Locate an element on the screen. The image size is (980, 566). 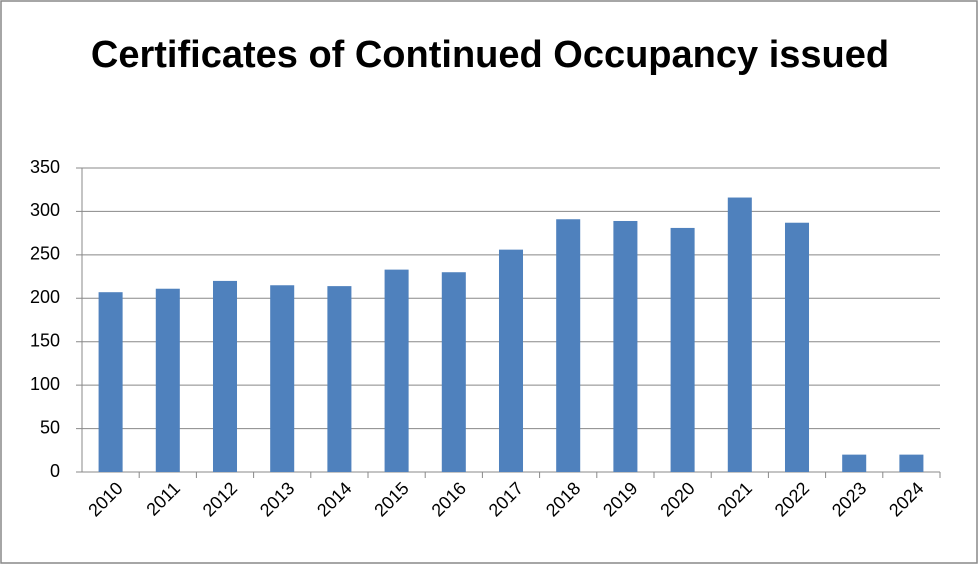
y-tick-label: 200 is located at coordinates (45, 297).